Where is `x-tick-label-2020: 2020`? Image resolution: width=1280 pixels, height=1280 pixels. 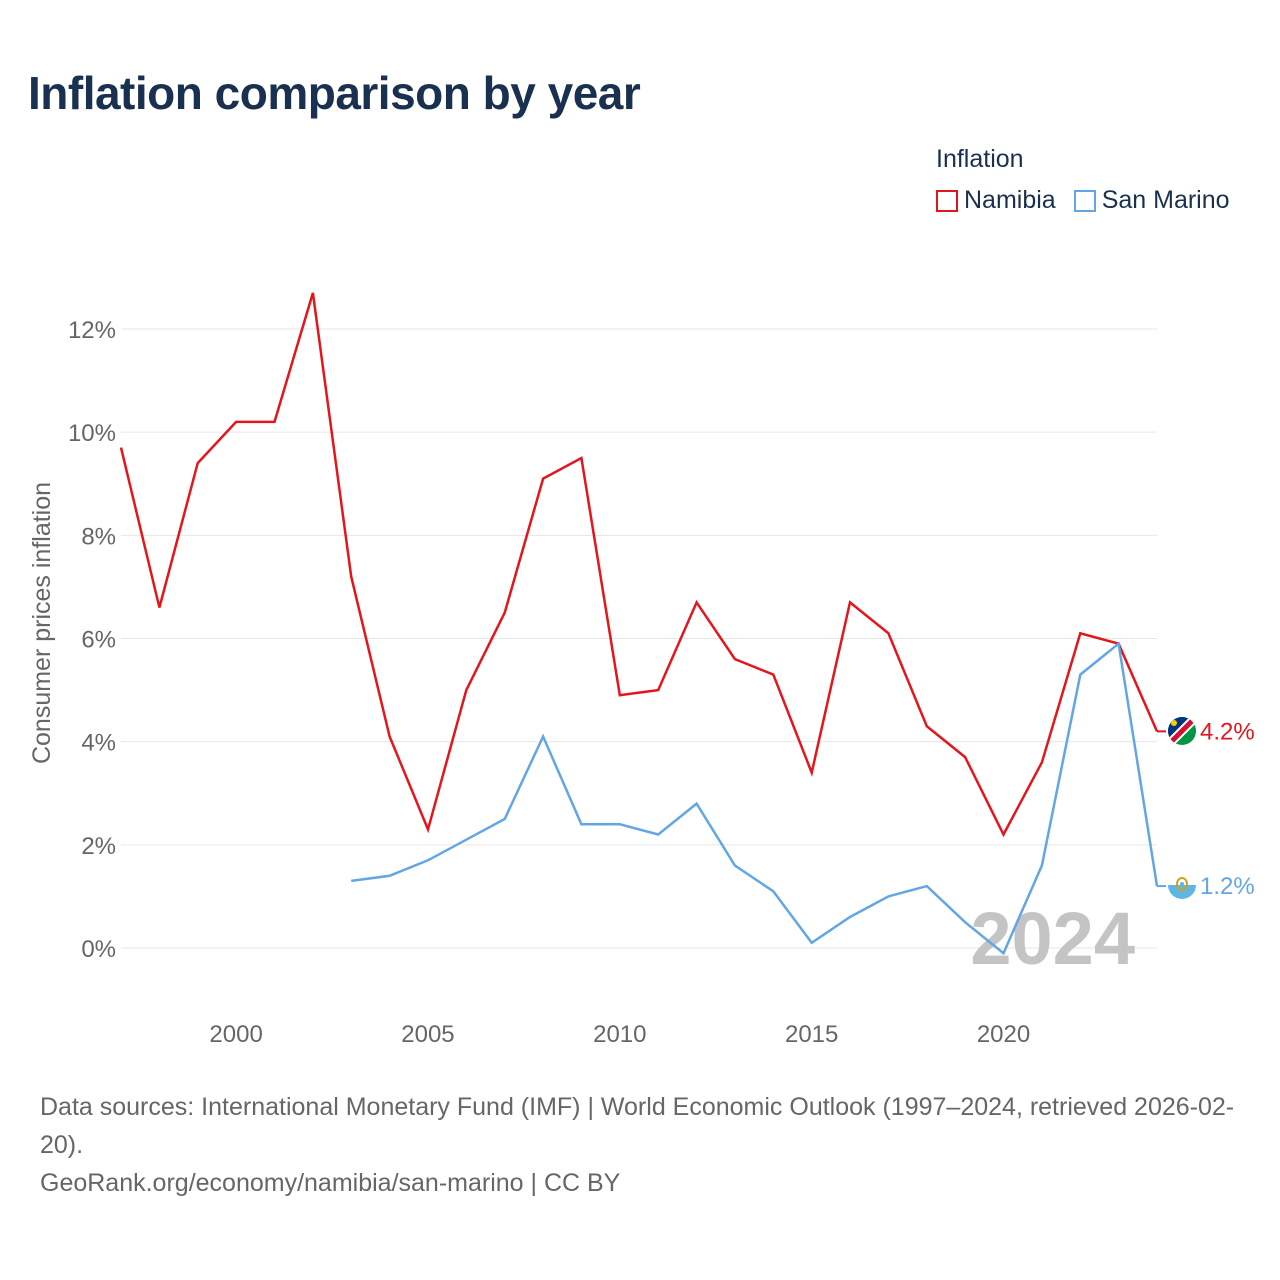 x-tick-label-2020: 2020 is located at coordinates (1003, 1034).